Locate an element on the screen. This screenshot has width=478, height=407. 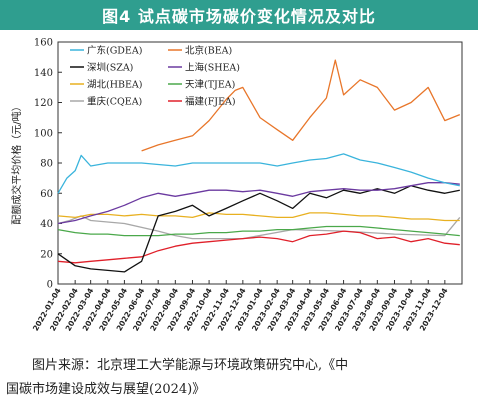
y-tick-label: 100 is located at coordinates (43, 133).